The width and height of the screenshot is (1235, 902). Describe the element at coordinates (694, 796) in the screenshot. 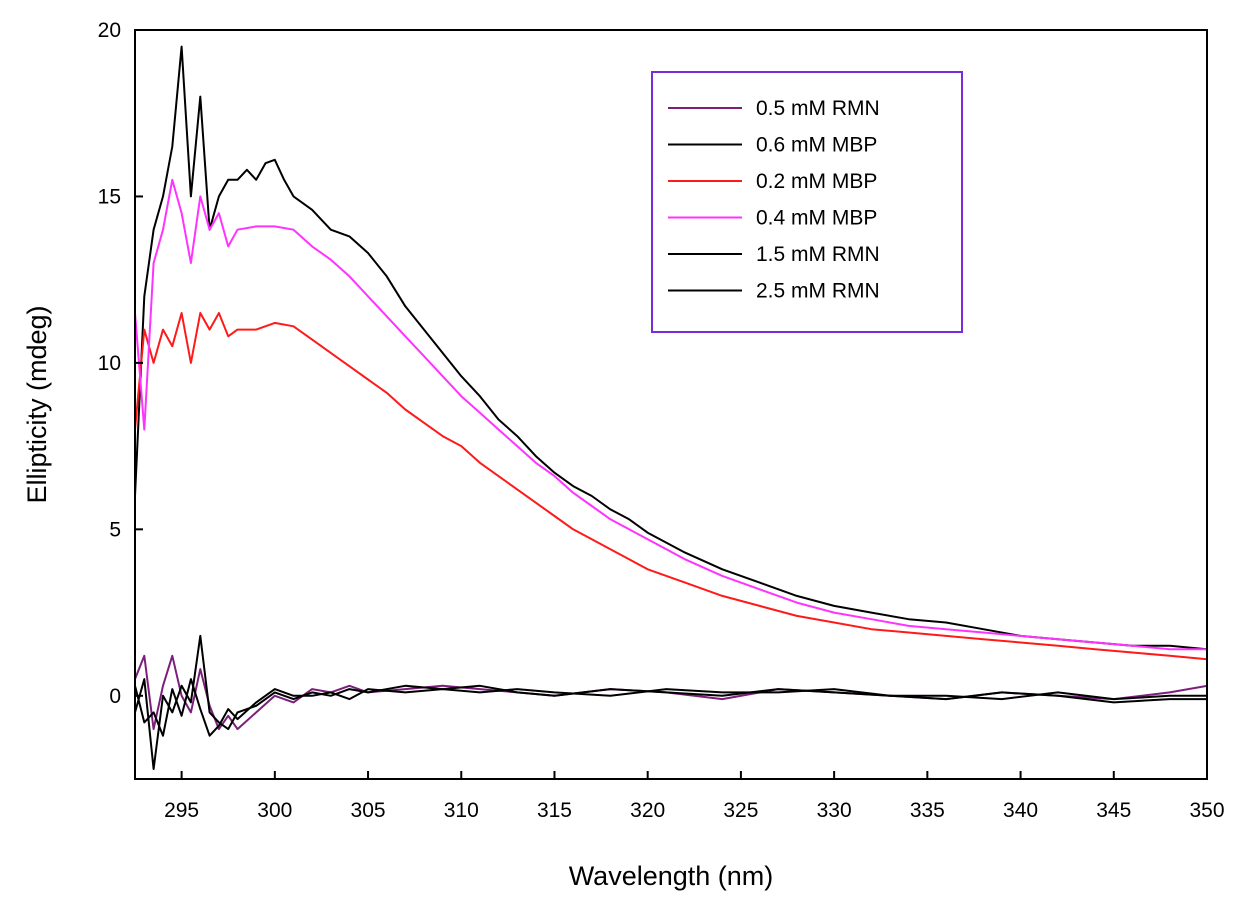

I see `x-axis: 295 300 305 310 315 320 325 330 335 340 345 350` at that location.